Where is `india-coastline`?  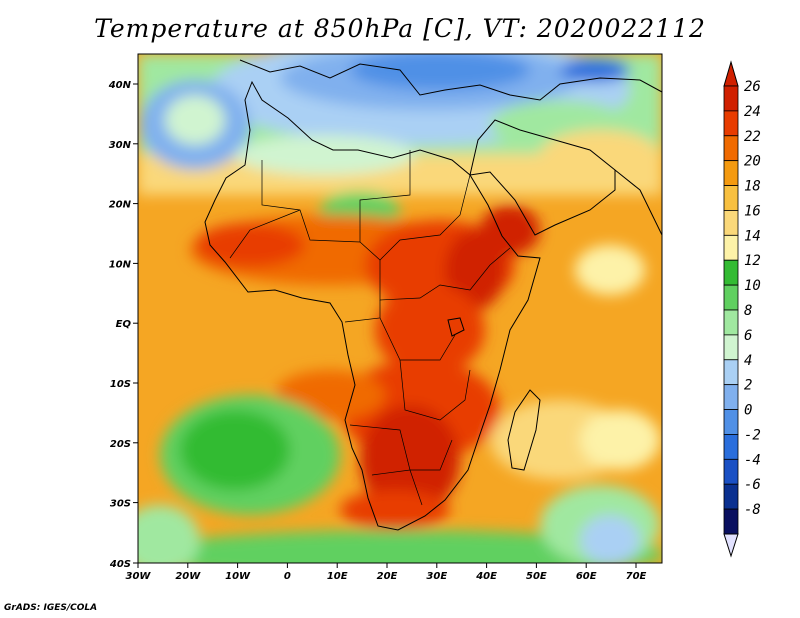
india-coastline is located at coordinates (638, 202).